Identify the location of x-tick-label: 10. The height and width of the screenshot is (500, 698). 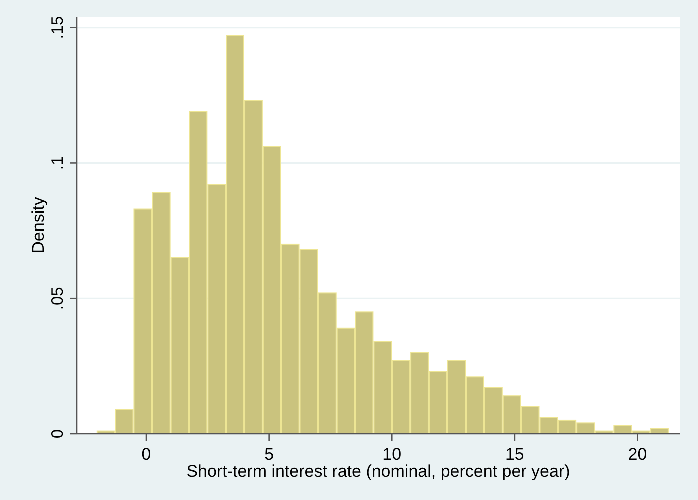
(392, 454).